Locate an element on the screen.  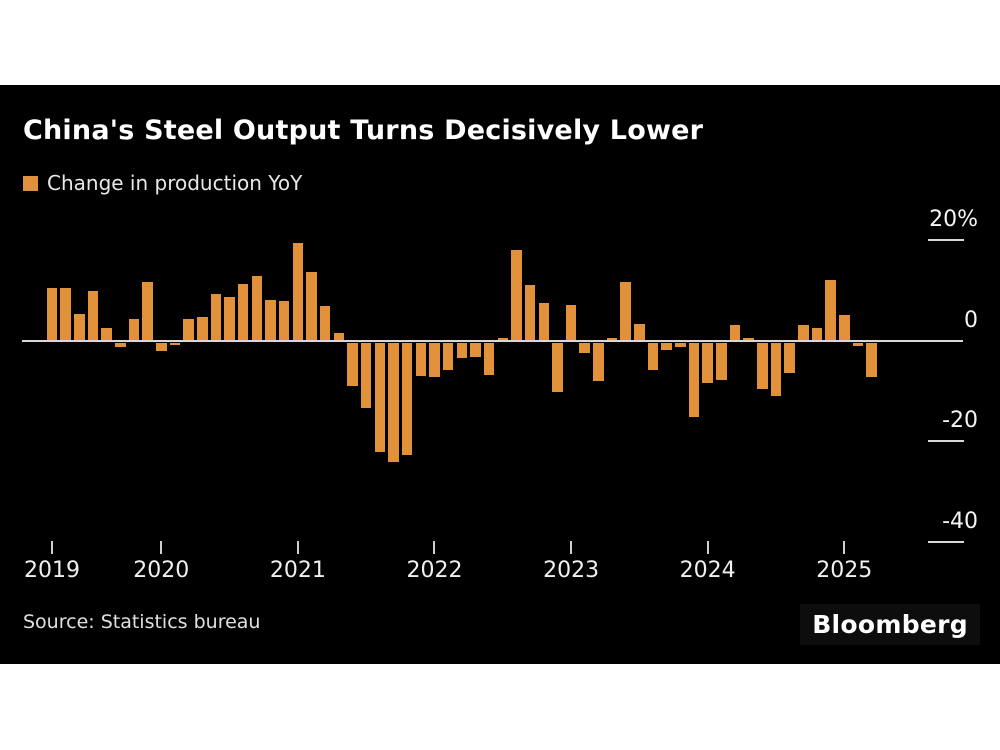
x-tick-label: 2024 is located at coordinates (707, 570).